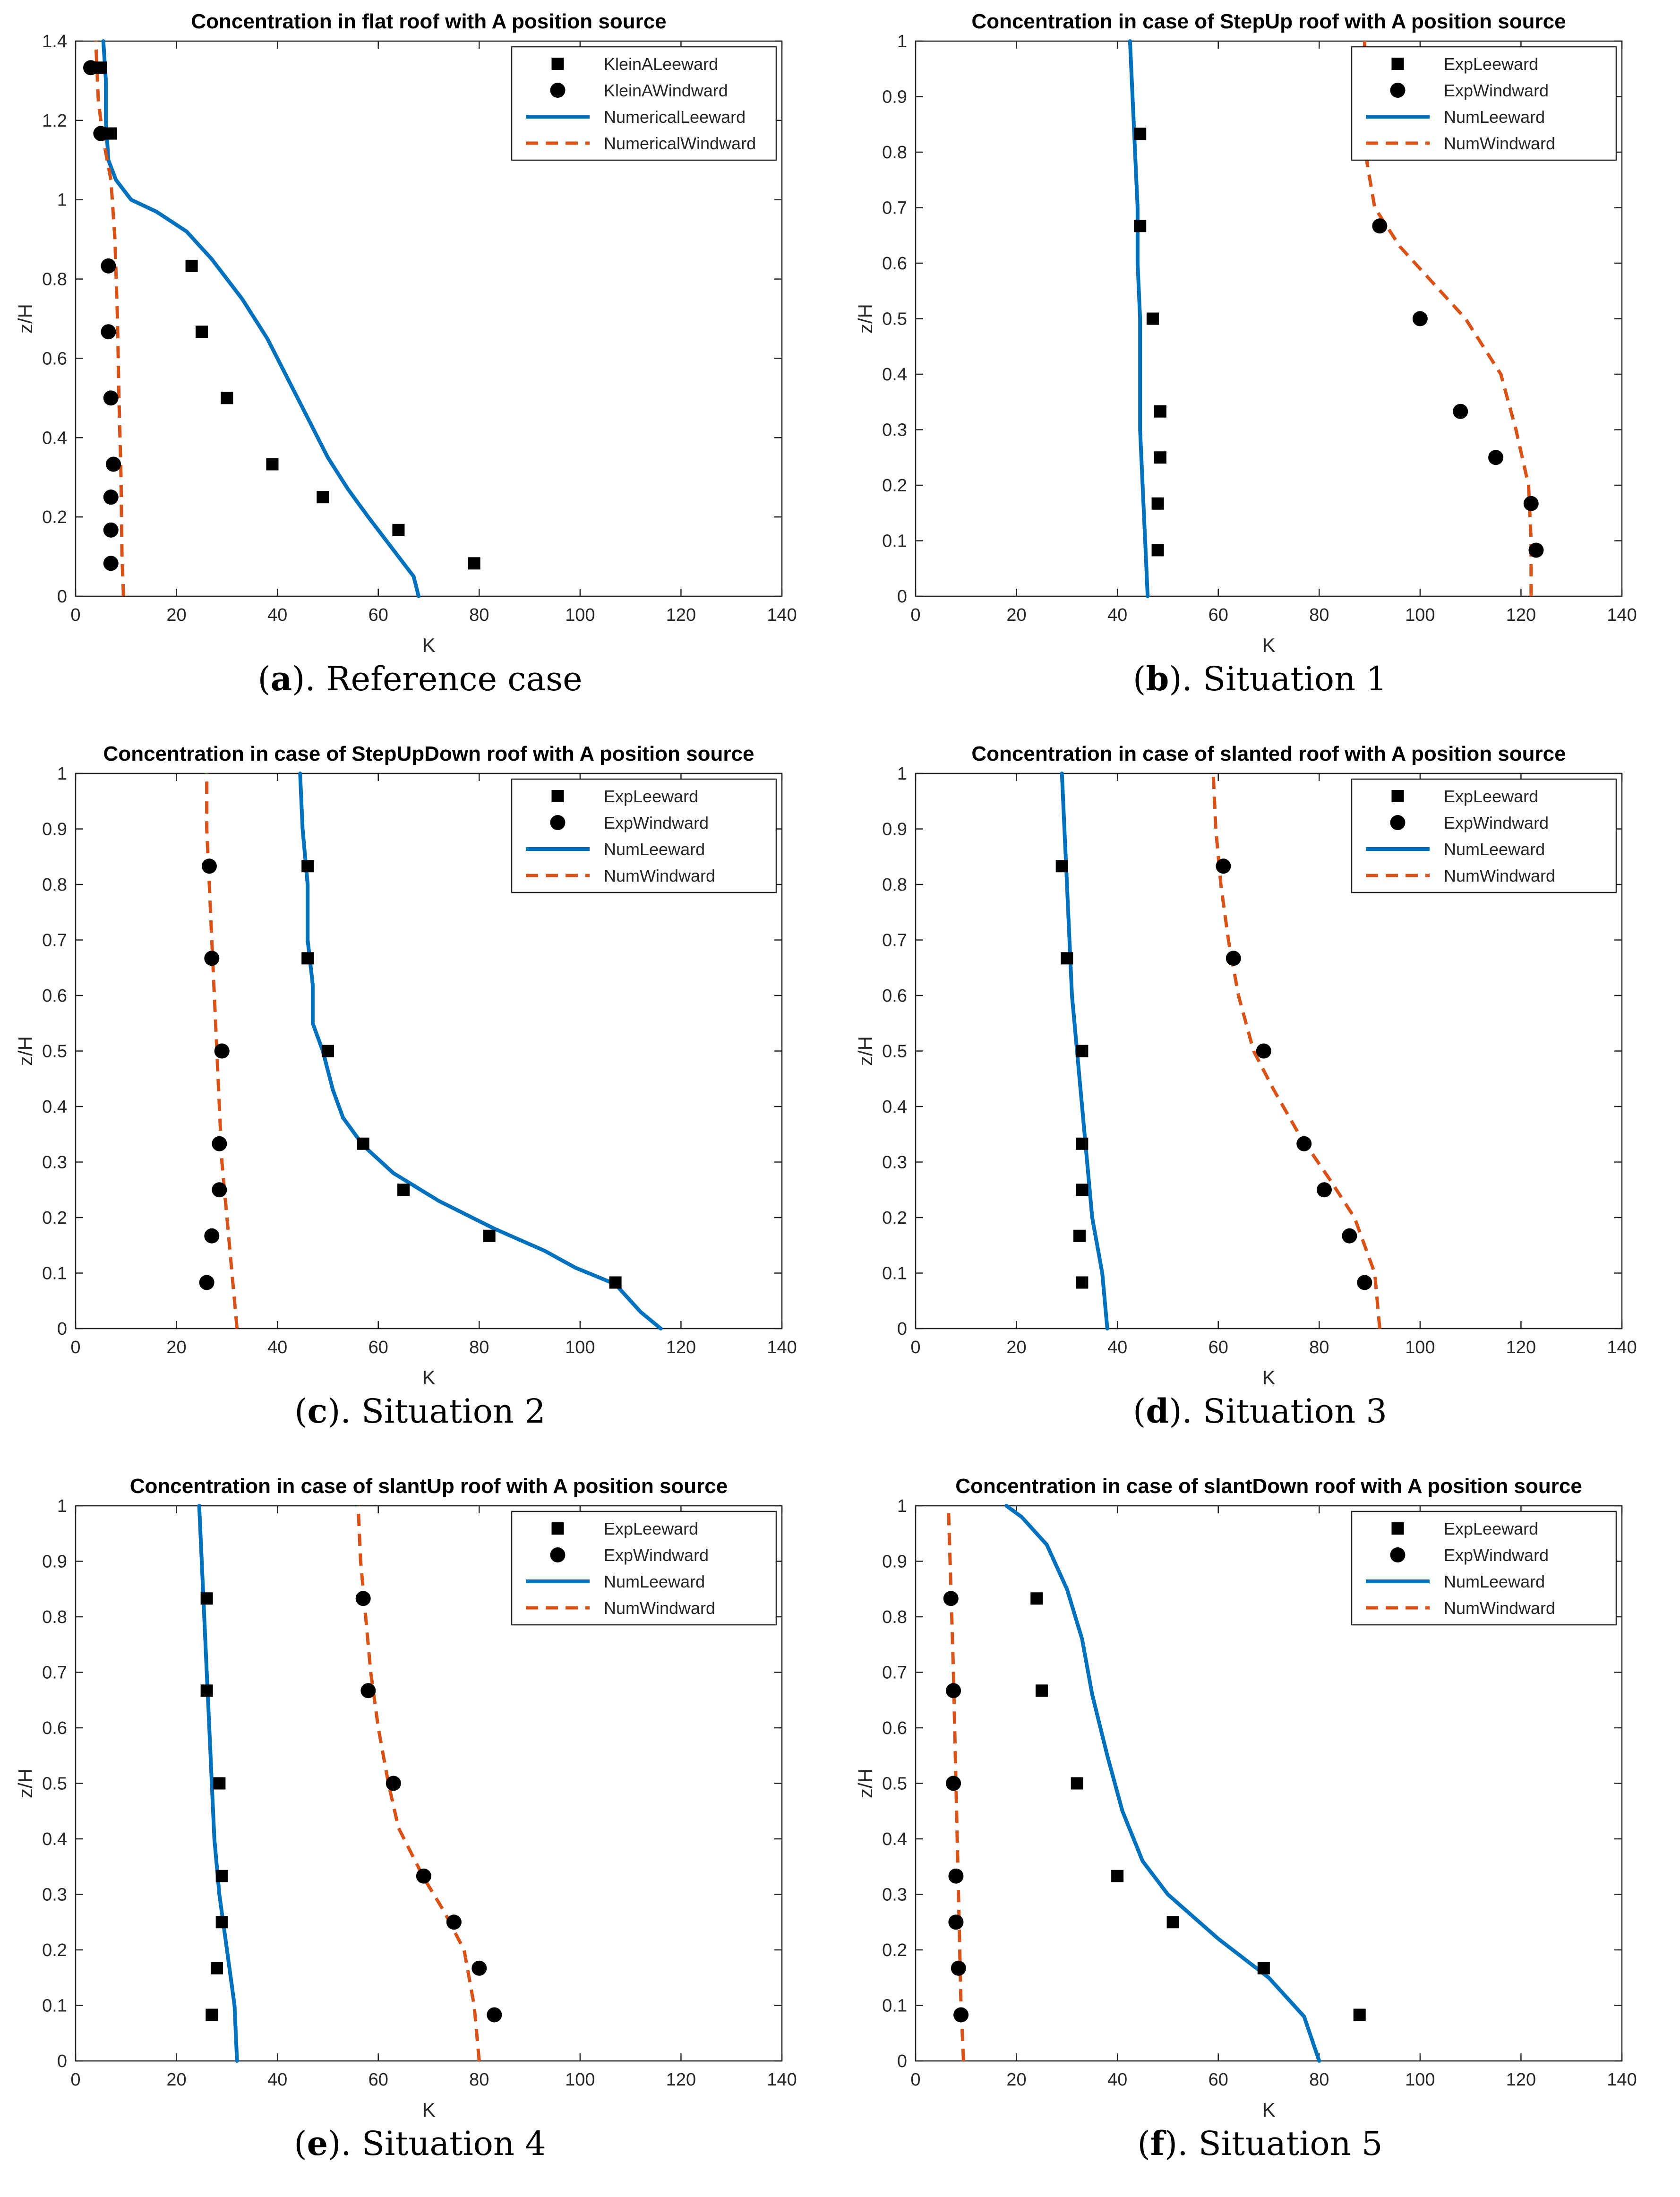  I want to click on series-num-windward-line, so click(1296, 1051).